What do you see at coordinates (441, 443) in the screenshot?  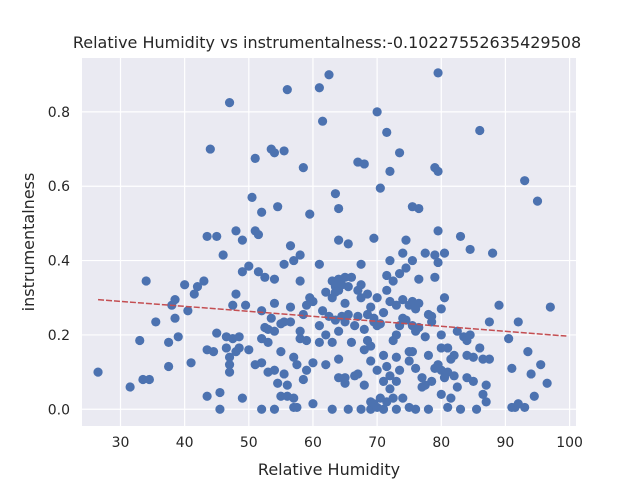 I see `x-tick-label: 80` at bounding box center [441, 443].